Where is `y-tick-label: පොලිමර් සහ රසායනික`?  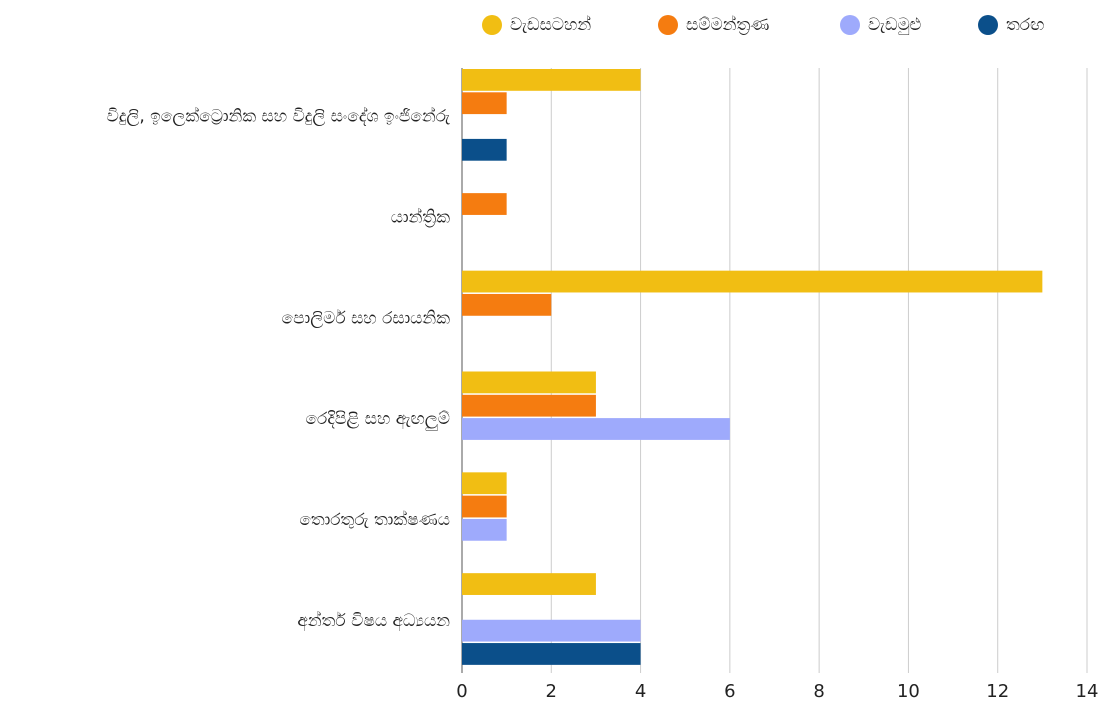 y-tick-label: පොලිමර් සහ රසායනික is located at coordinates (366, 318).